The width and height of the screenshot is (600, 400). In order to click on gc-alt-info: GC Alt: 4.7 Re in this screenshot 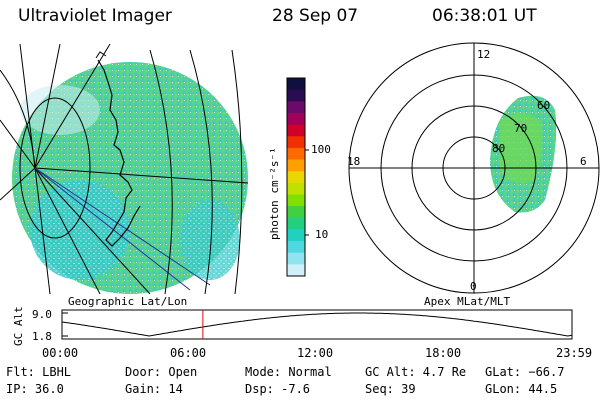, I will do `click(416, 372)`.